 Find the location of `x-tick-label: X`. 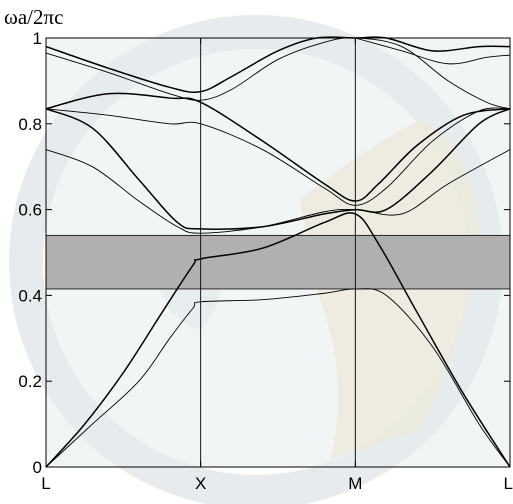

x-tick-label: X is located at coordinates (200, 483).